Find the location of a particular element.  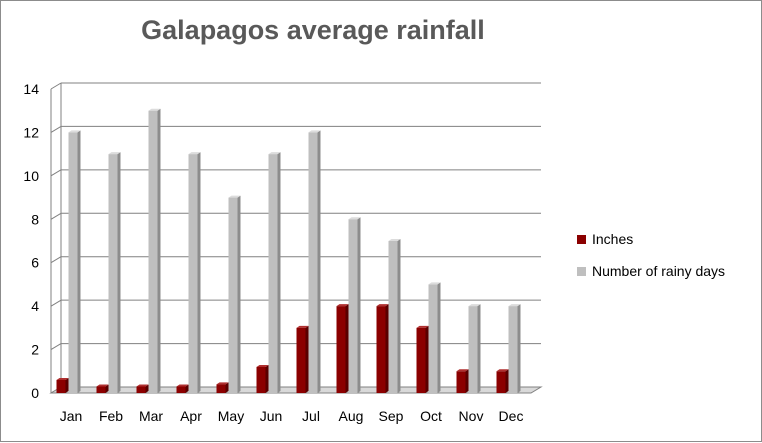

bar-rainy-days-nov is located at coordinates (474, 348).